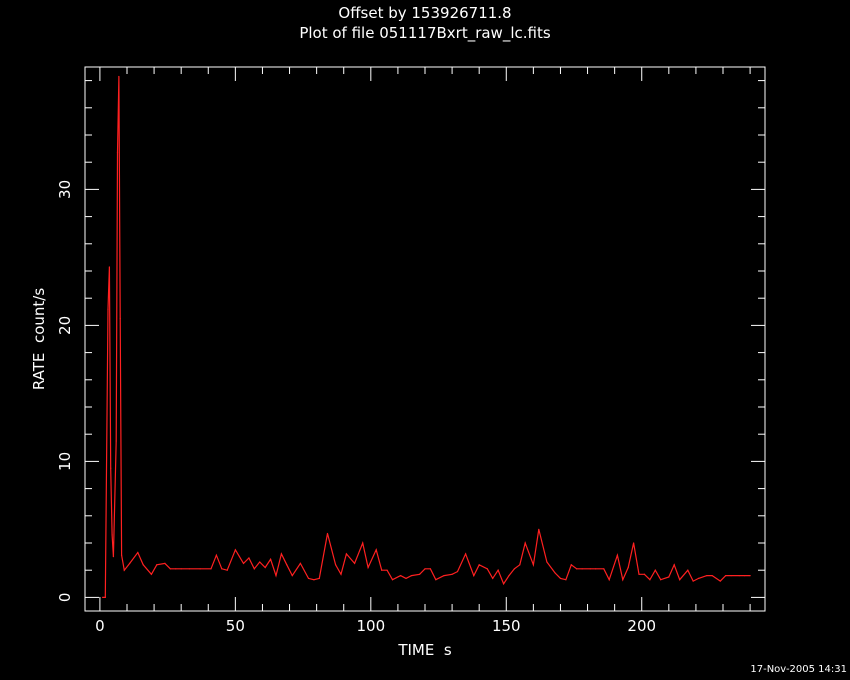 This screenshot has height=680, width=850. I want to click on x-tick-label: 200, so click(641, 626).